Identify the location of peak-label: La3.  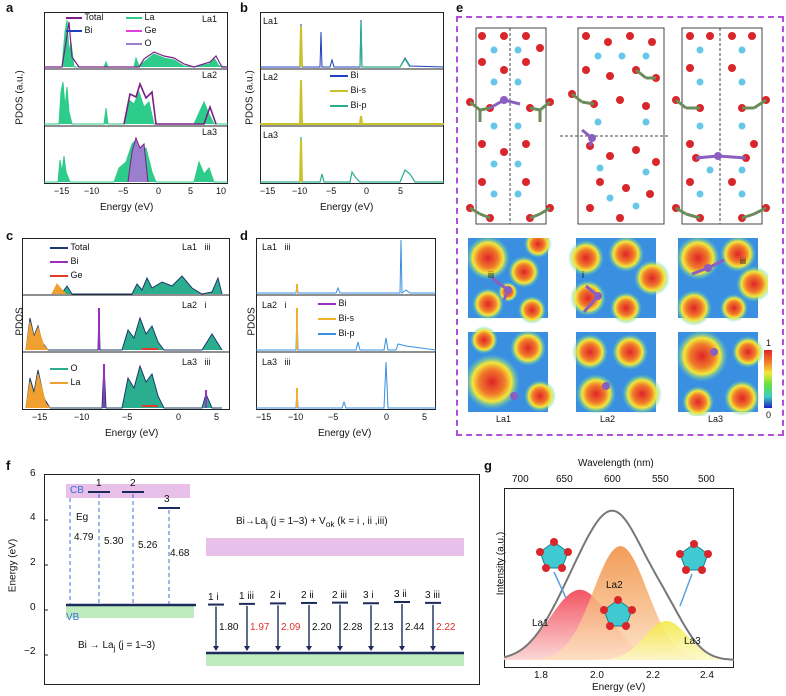
(692, 641).